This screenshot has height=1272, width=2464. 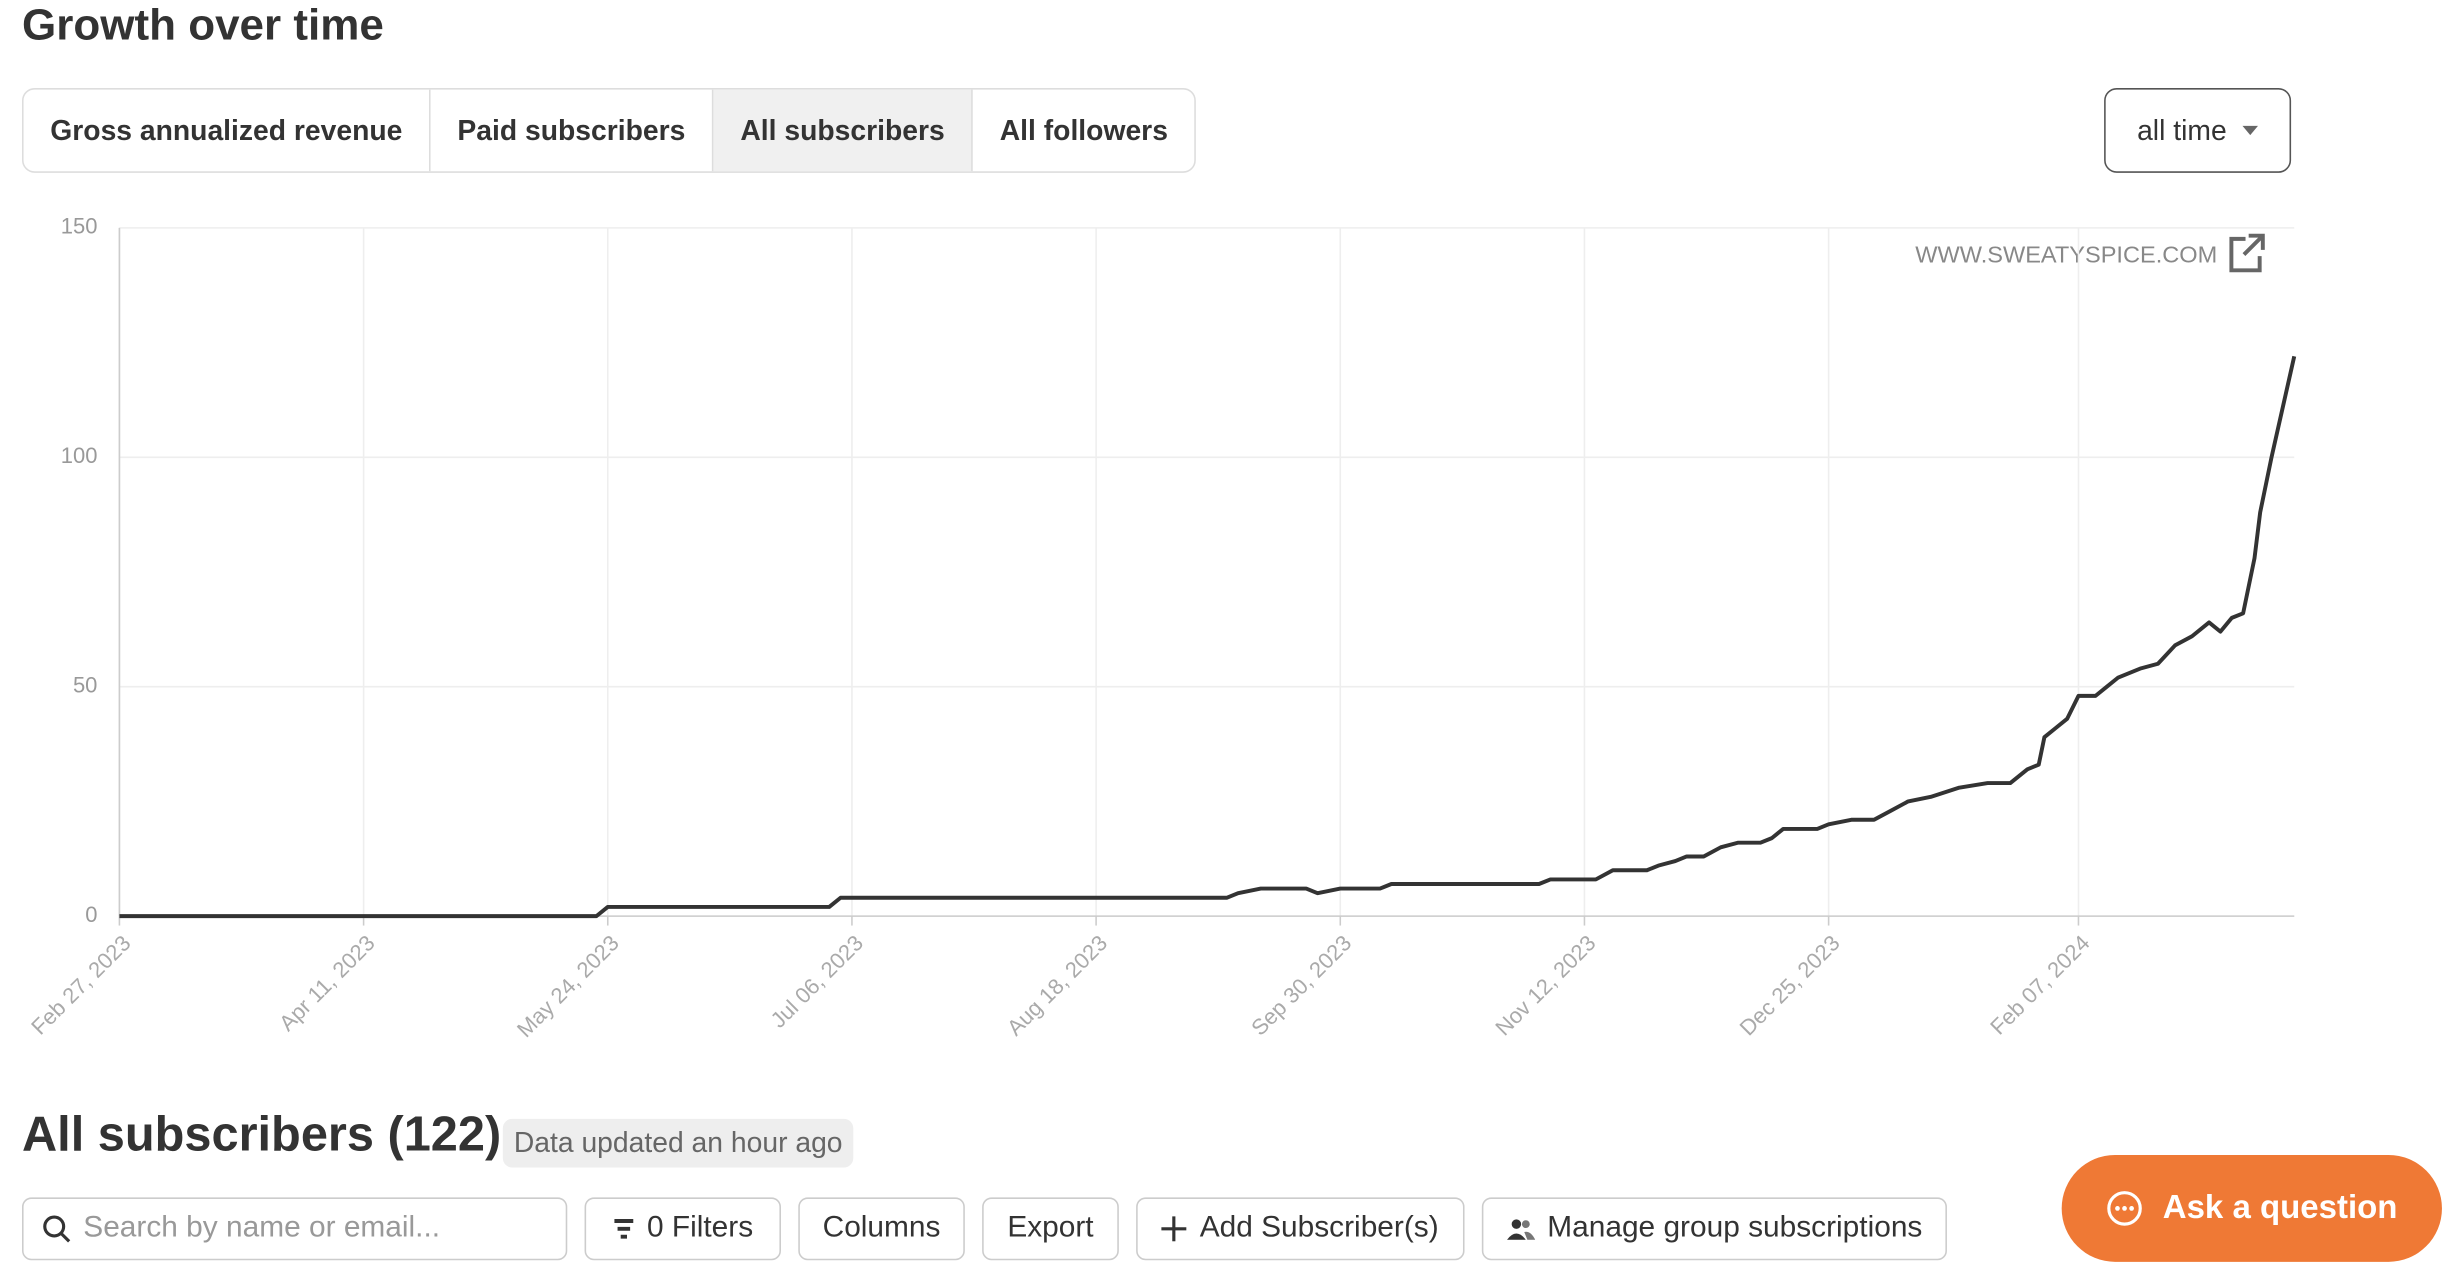 What do you see at coordinates (2182, 129) in the screenshot?
I see `range-label: all time` at bounding box center [2182, 129].